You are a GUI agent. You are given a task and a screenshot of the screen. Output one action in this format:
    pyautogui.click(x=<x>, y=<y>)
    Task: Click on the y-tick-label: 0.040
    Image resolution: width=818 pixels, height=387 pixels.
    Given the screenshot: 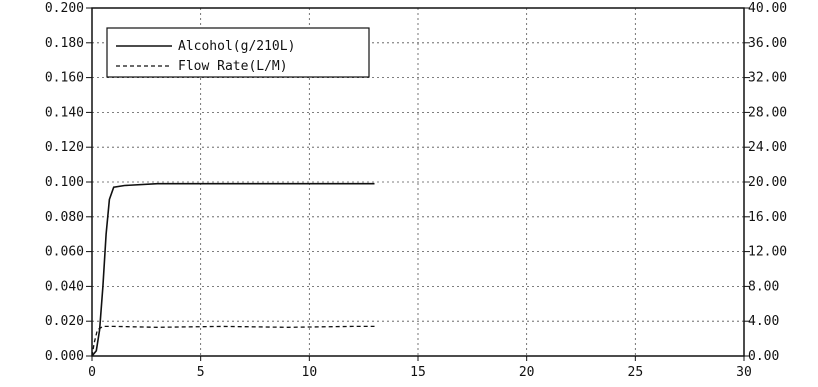 What is the action you would take?
    pyautogui.click(x=64, y=286)
    